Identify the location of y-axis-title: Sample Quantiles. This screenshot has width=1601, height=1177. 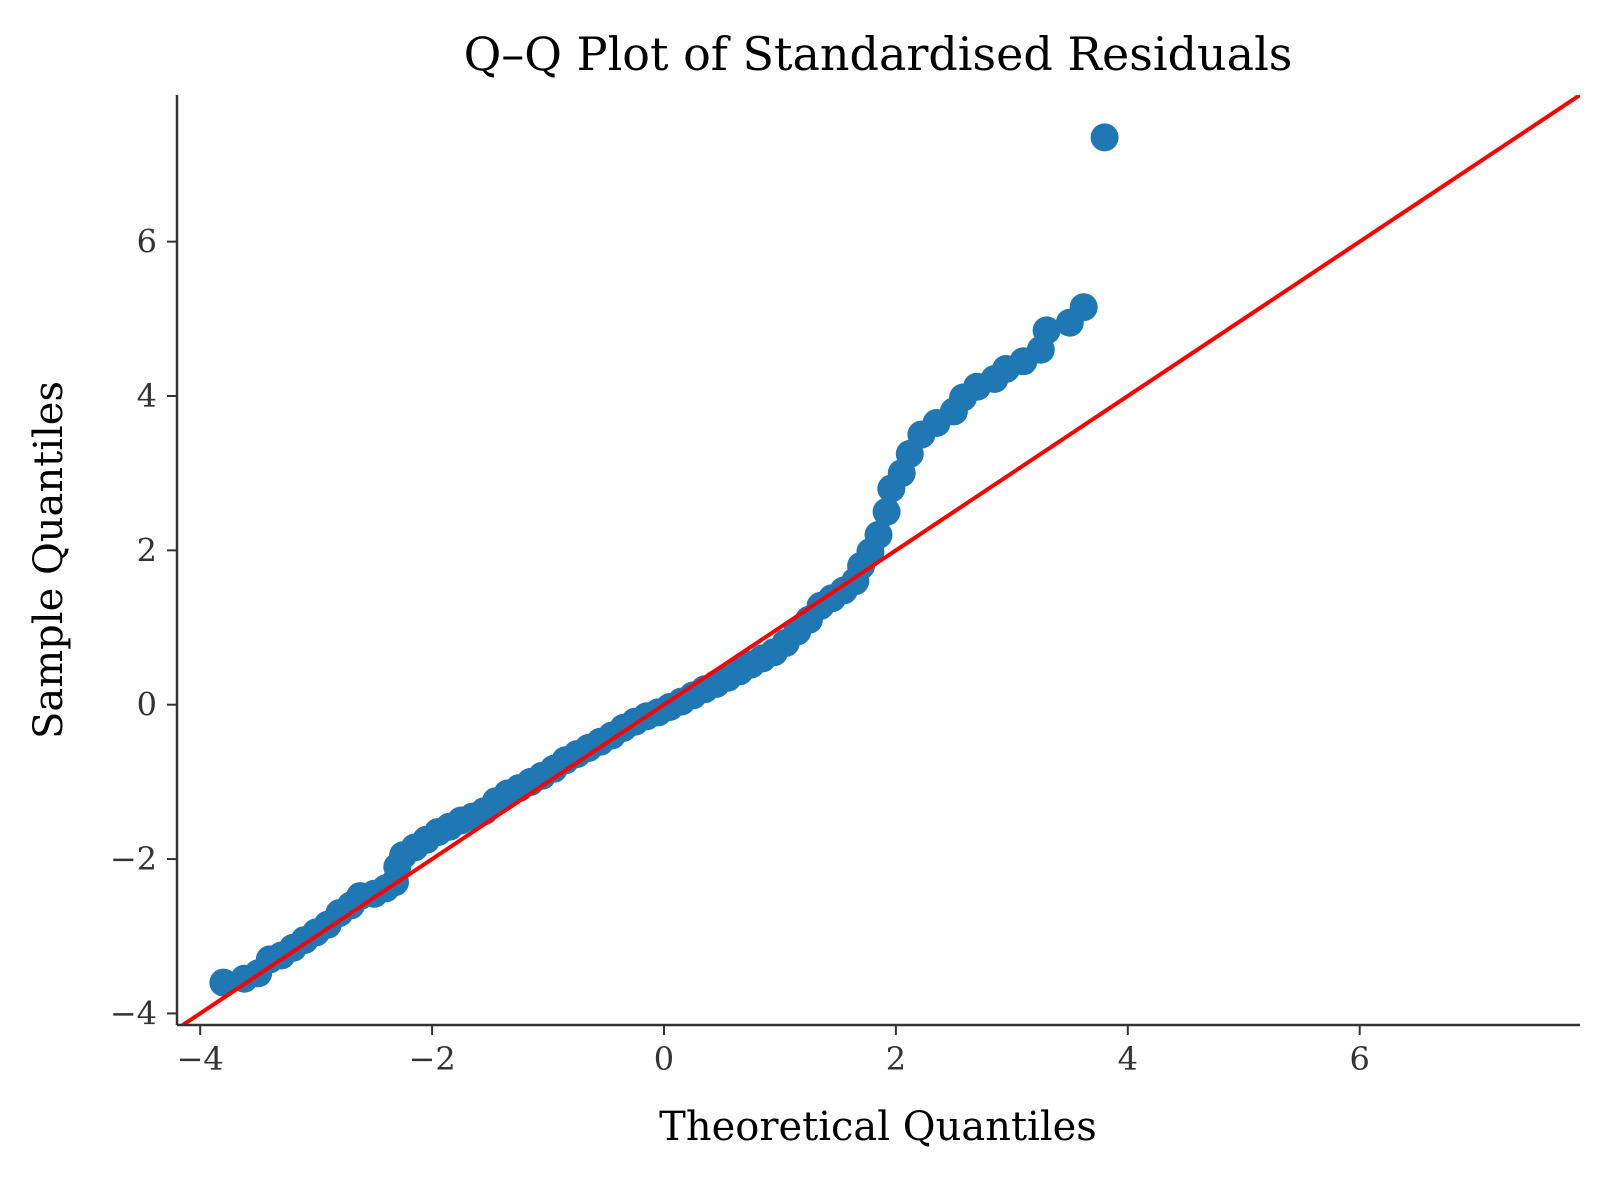
(49, 560).